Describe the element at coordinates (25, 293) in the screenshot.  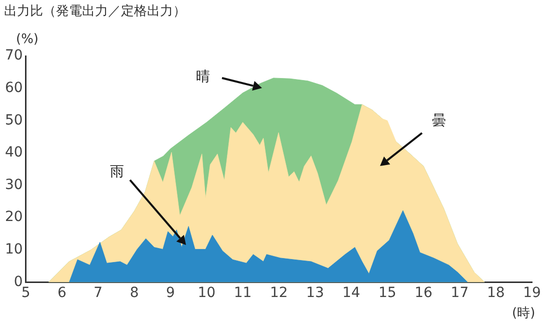
I see `x-tick-label: 5` at that location.